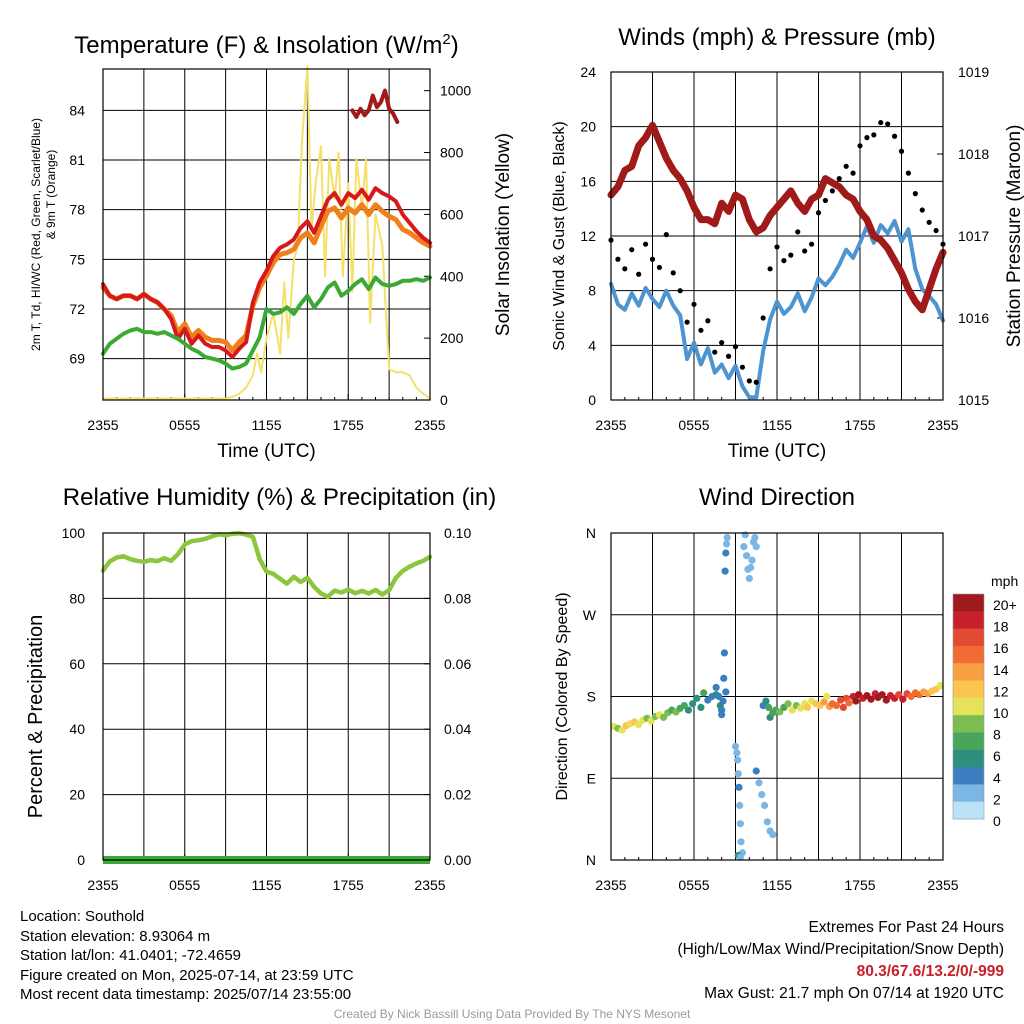  Describe the element at coordinates (77, 160) in the screenshot. I see `y-tick-label: 81` at that location.